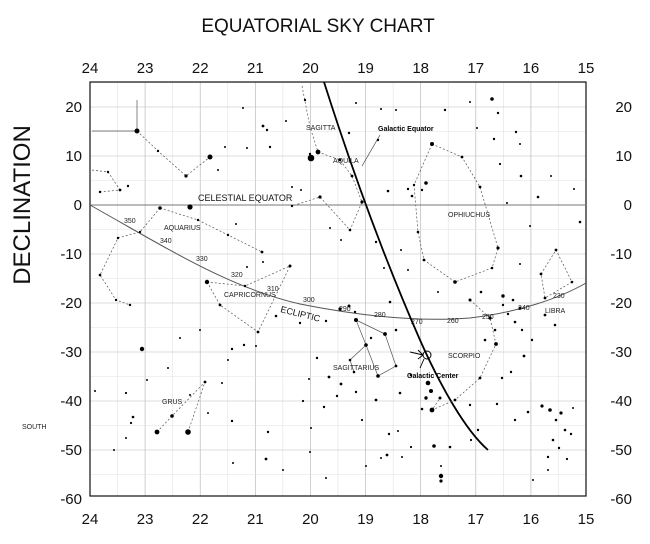  What do you see at coordinates (22, 205) in the screenshot?
I see `declination-label: DECLINATION` at bounding box center [22, 205].